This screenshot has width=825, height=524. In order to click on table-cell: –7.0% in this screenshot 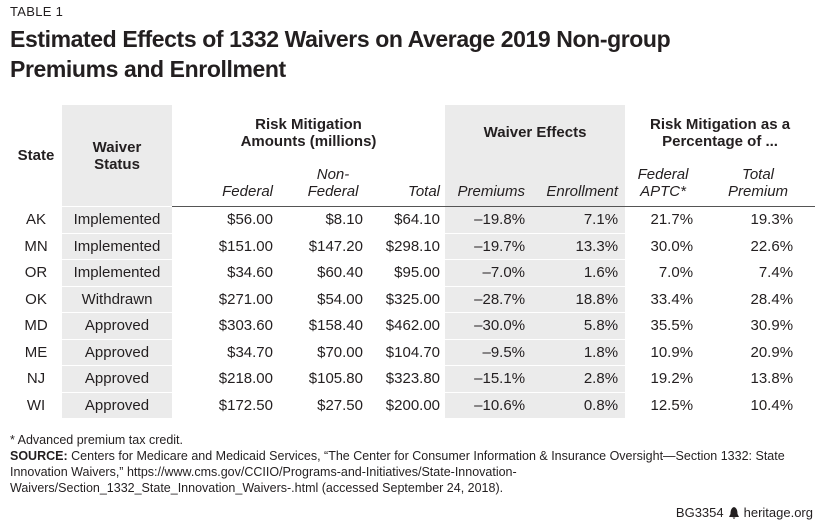, I will do `click(488, 272)`.